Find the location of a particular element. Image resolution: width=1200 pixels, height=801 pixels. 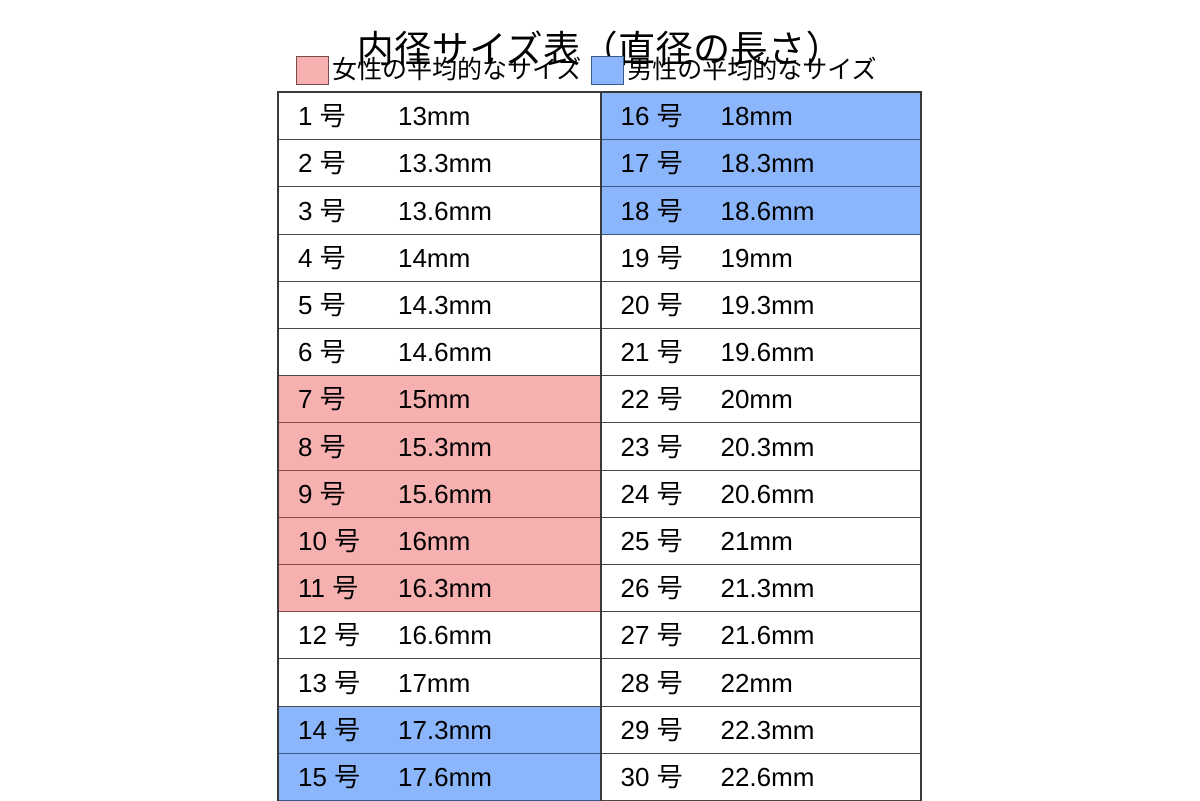

table-row: 20 号 19.3mm is located at coordinates (760, 305).